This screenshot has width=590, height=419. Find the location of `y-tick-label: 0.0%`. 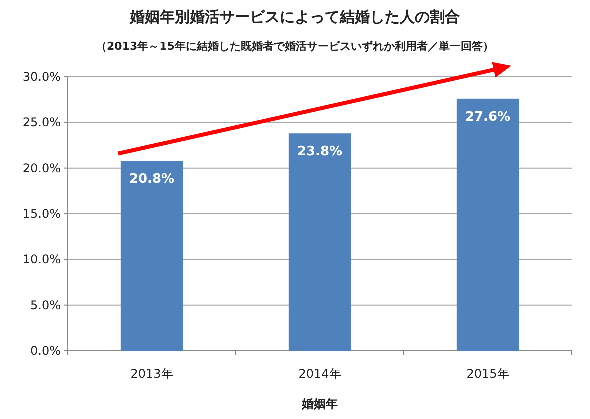

y-tick-label: 0.0% is located at coordinates (45, 351).